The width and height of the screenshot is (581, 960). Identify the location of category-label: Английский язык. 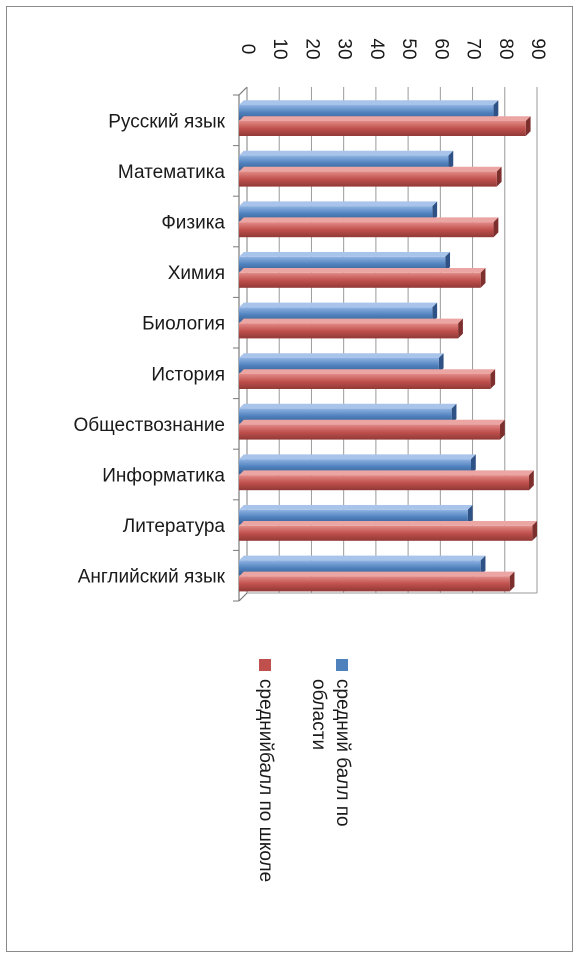
(152, 577).